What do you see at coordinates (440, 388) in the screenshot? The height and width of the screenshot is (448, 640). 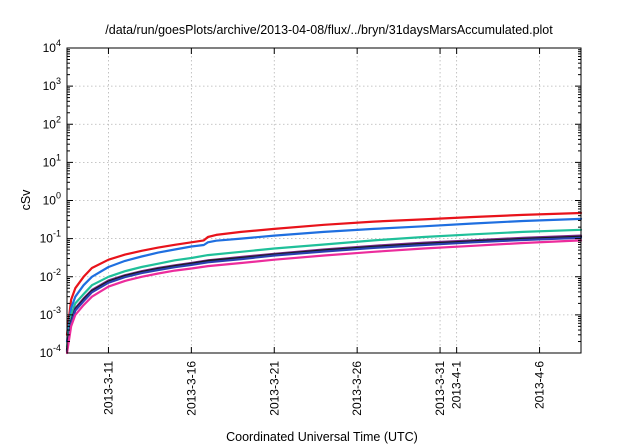 I see `x-tick-label: 2013-3-31` at bounding box center [440, 388].